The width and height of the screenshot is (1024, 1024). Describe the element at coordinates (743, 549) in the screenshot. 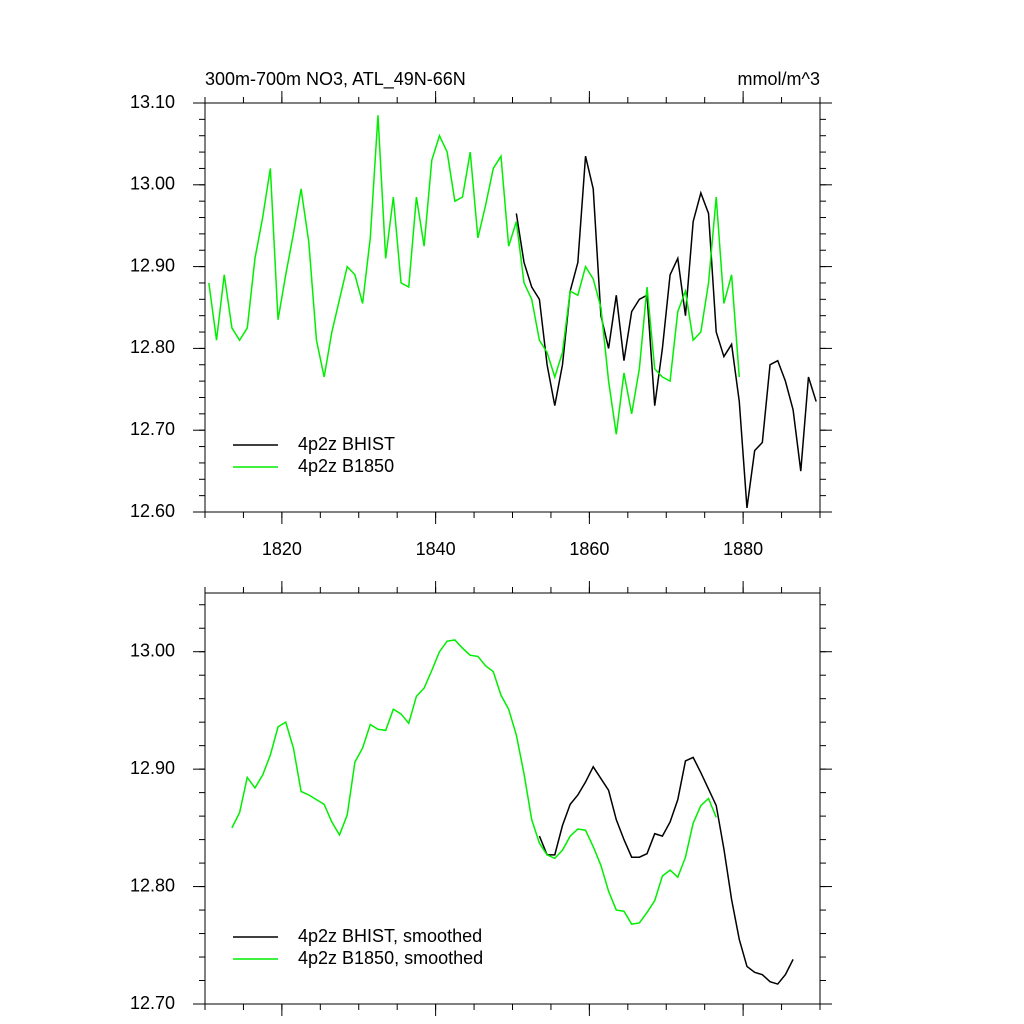

I see `x-tick-label: 1880` at that location.